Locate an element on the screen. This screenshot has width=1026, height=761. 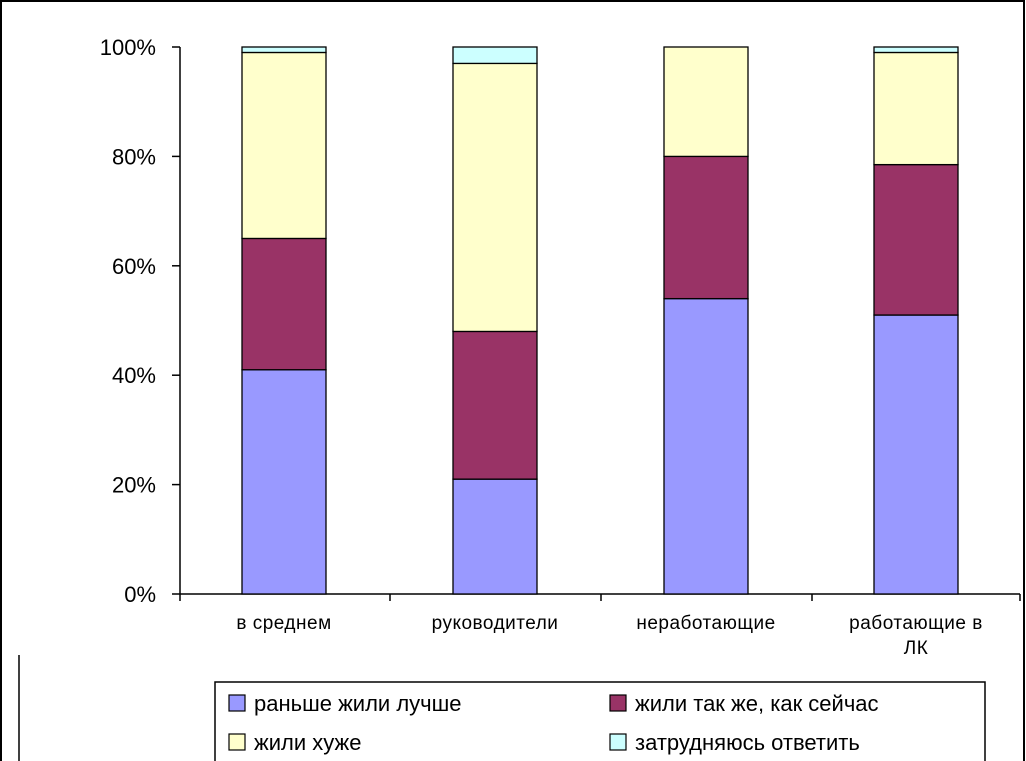
y-tick-label: 80% is located at coordinates (134, 156).